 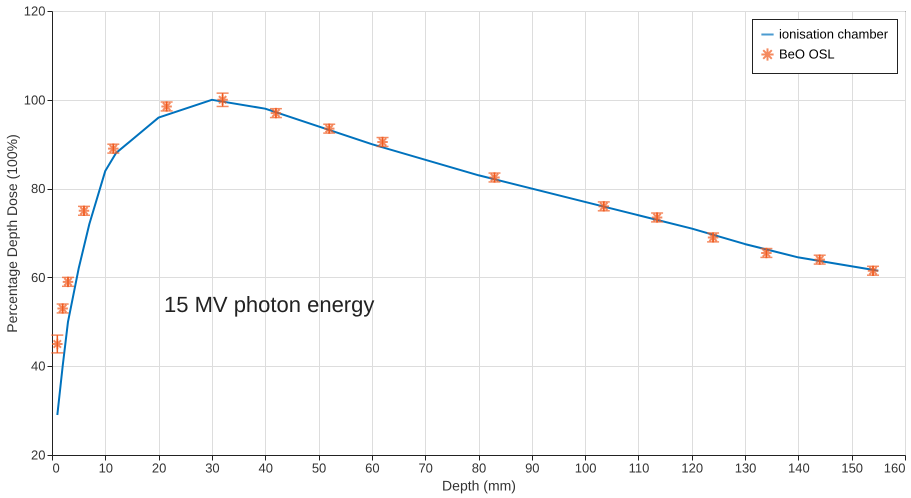 I want to click on x-tick-label: 50, so click(x=319, y=468).